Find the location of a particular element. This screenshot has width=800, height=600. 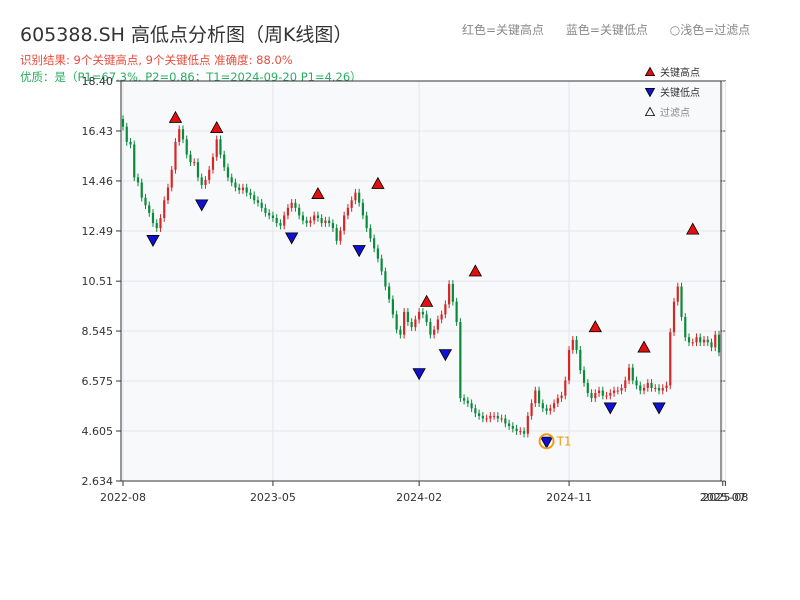

chart-title: 605388.SH 高低点分析图（周K线图） is located at coordinates (186, 35).